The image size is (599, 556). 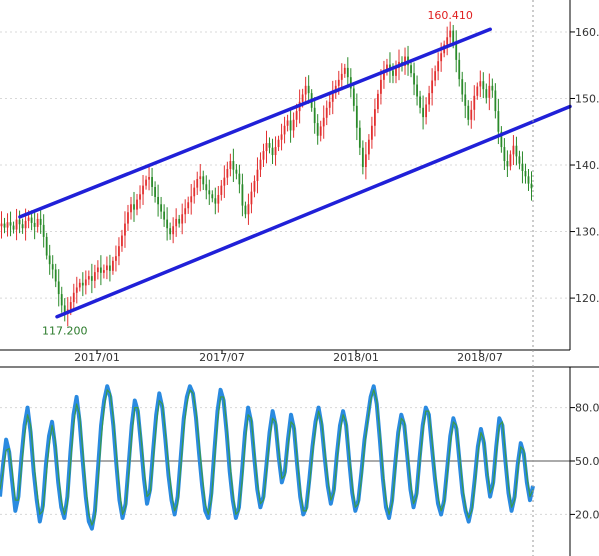 What do you see at coordinates (587, 32) in the screenshot?
I see `price-tick-label: 160.00` at bounding box center [587, 32].